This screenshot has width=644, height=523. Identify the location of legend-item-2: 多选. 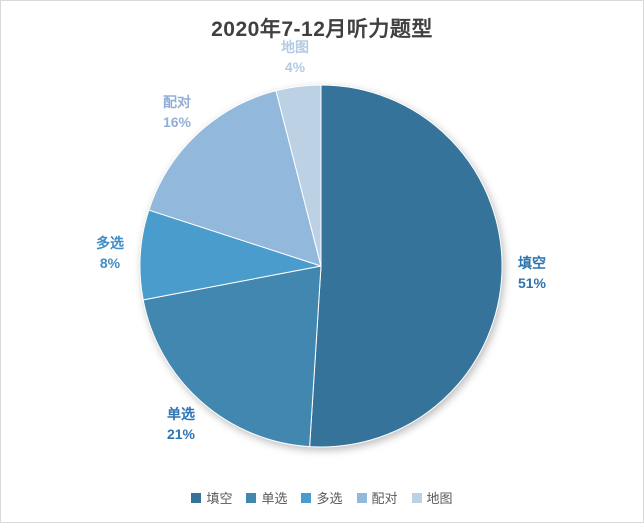
(322, 497).